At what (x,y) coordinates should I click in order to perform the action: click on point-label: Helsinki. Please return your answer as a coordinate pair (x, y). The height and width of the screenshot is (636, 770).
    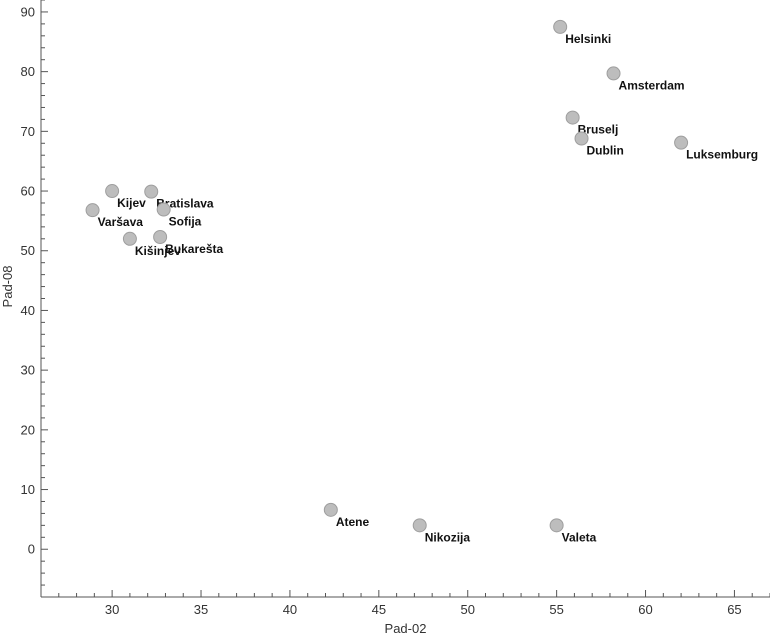
    Looking at the image, I should click on (588, 39).